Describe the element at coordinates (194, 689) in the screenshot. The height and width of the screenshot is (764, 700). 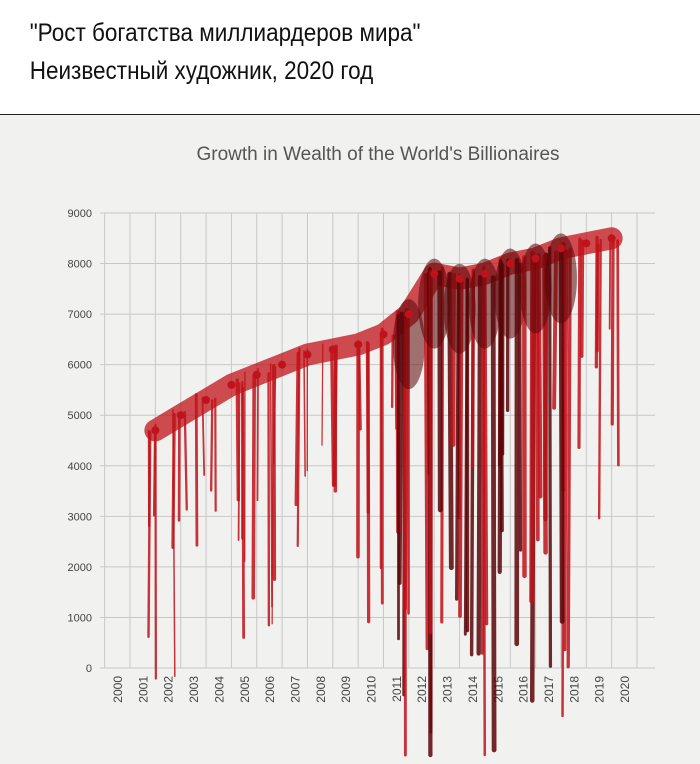
I see `x-tick-label: 2003` at that location.